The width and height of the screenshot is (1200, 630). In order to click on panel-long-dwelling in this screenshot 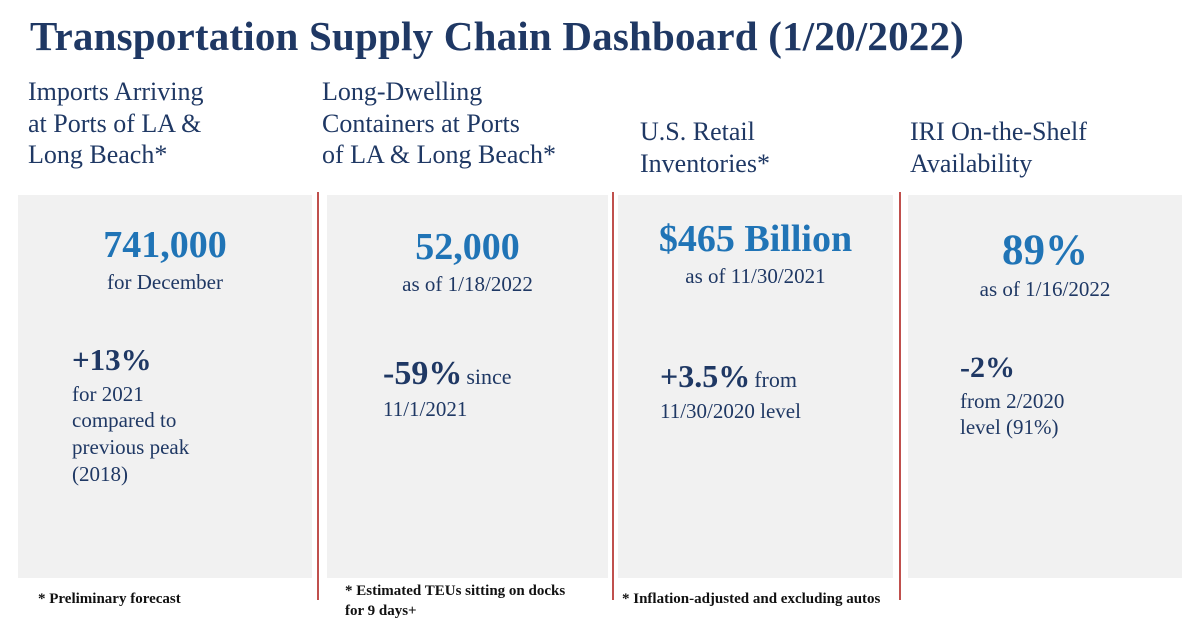, I will do `click(467, 386)`.